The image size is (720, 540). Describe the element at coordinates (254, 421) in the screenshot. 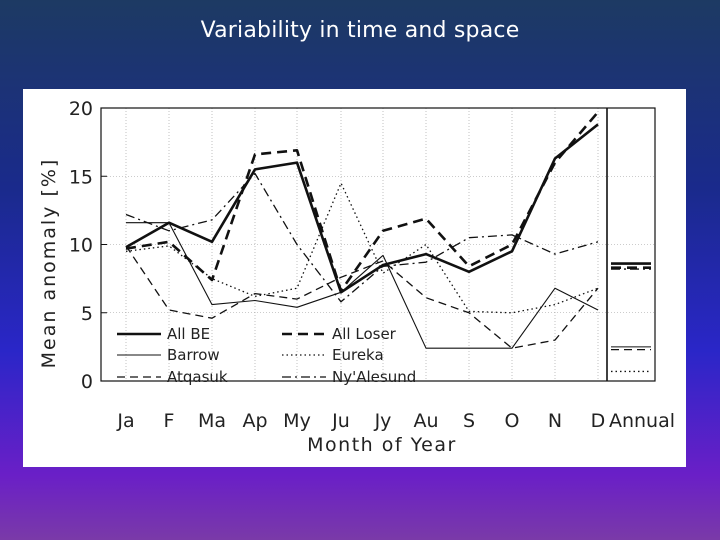

I see `x-tick-label: Ap` at that location.